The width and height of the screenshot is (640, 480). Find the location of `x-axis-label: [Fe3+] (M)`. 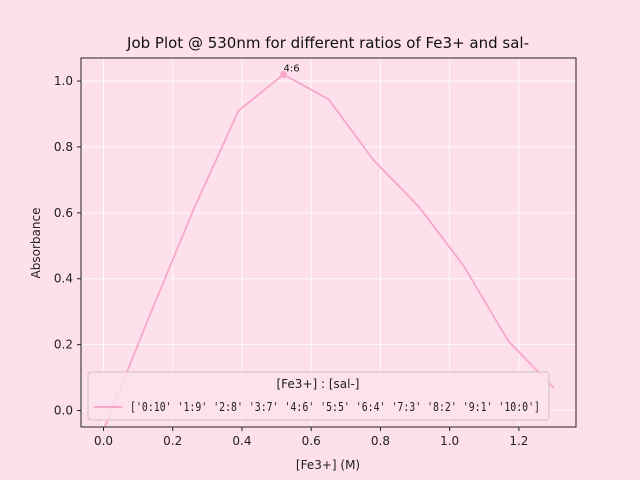

x-axis-label: [Fe3+] (M) is located at coordinates (328, 465).